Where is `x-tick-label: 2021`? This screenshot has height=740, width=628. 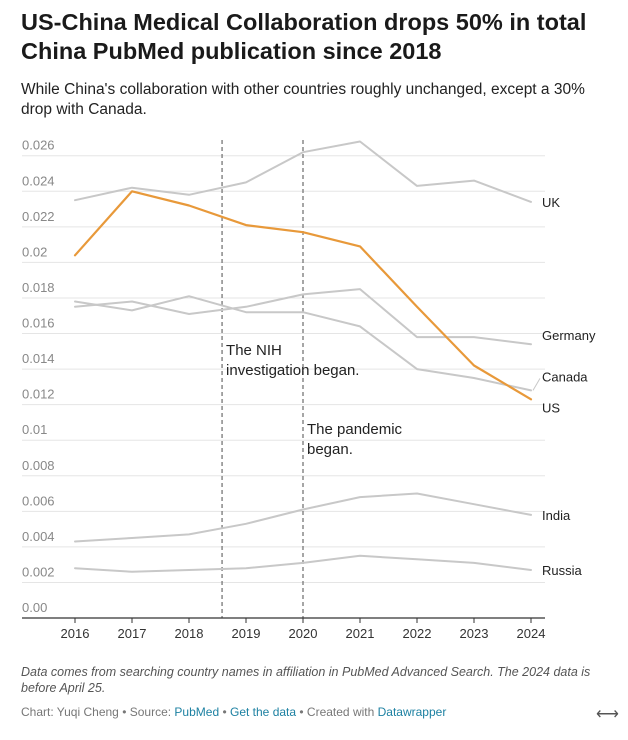
x-tick-label: 2021 is located at coordinates (360, 633).